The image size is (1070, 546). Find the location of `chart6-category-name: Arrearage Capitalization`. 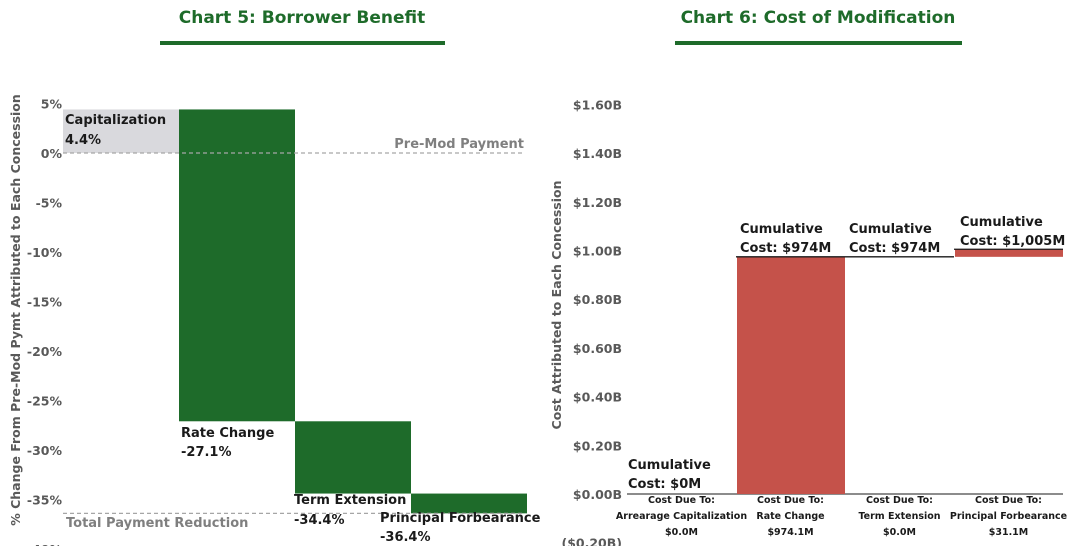

chart6-category-name: Arrearage Capitalization is located at coordinates (681, 516).